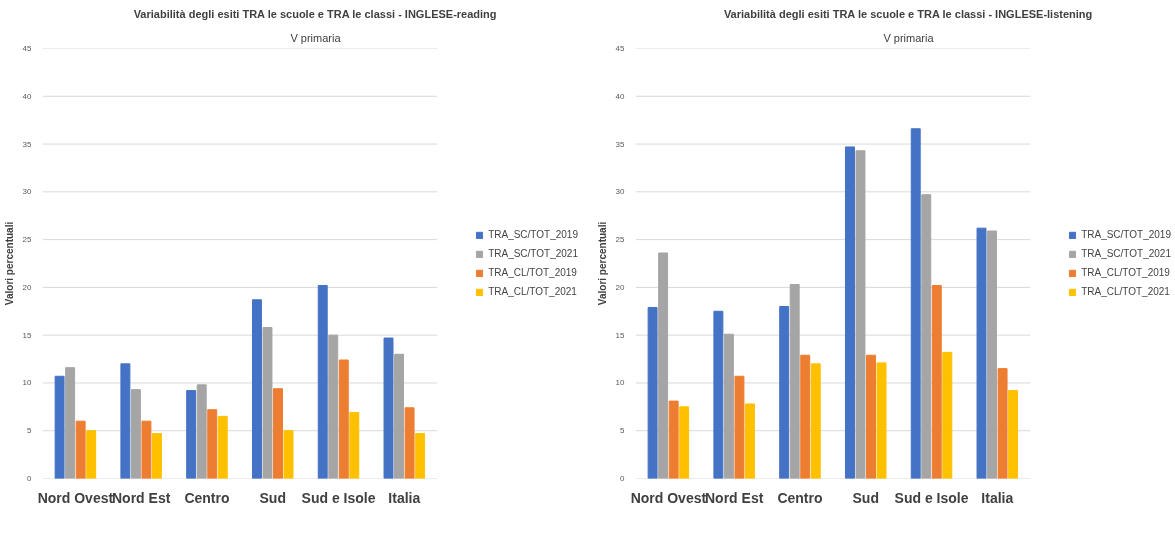 The width and height of the screenshot is (1175, 556). What do you see at coordinates (315, 13) in the screenshot?
I see `chart-title: Variabilità degli esiti TRA le scuole e TRA le classi - INGLESE-reading` at bounding box center [315, 13].